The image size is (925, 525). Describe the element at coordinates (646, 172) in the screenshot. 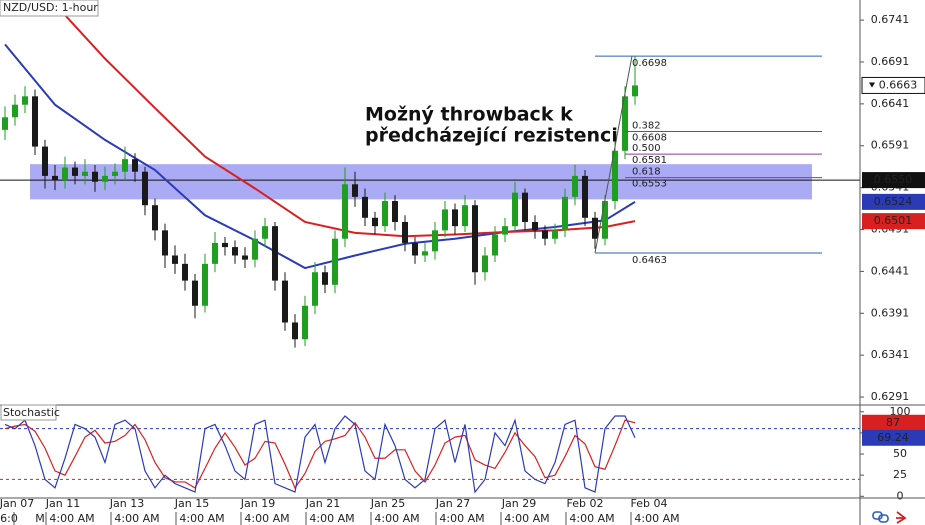

I see `fib-ratio: 0.618` at that location.